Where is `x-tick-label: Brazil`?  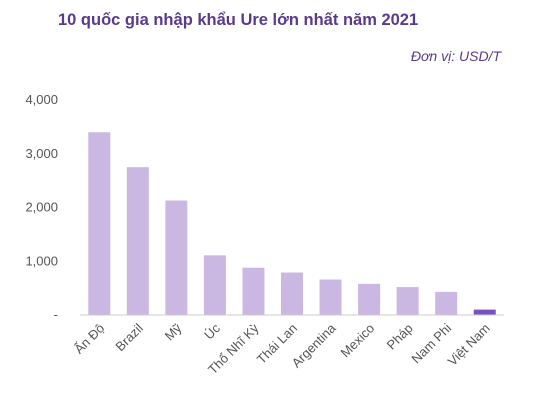
x-tick-label: Brazil is located at coordinates (129, 337).